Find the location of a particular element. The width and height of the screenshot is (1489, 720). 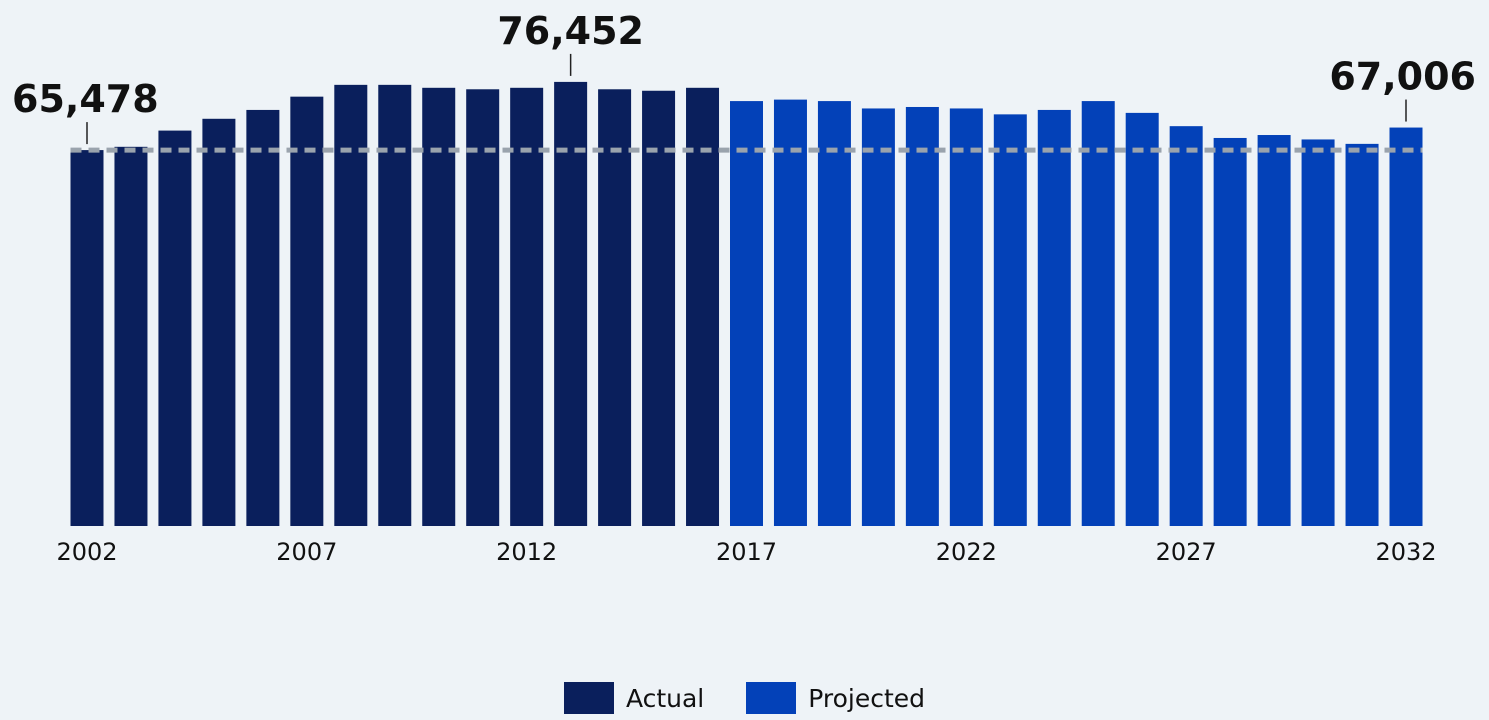

bar-projected-2021 is located at coordinates (922, 316).